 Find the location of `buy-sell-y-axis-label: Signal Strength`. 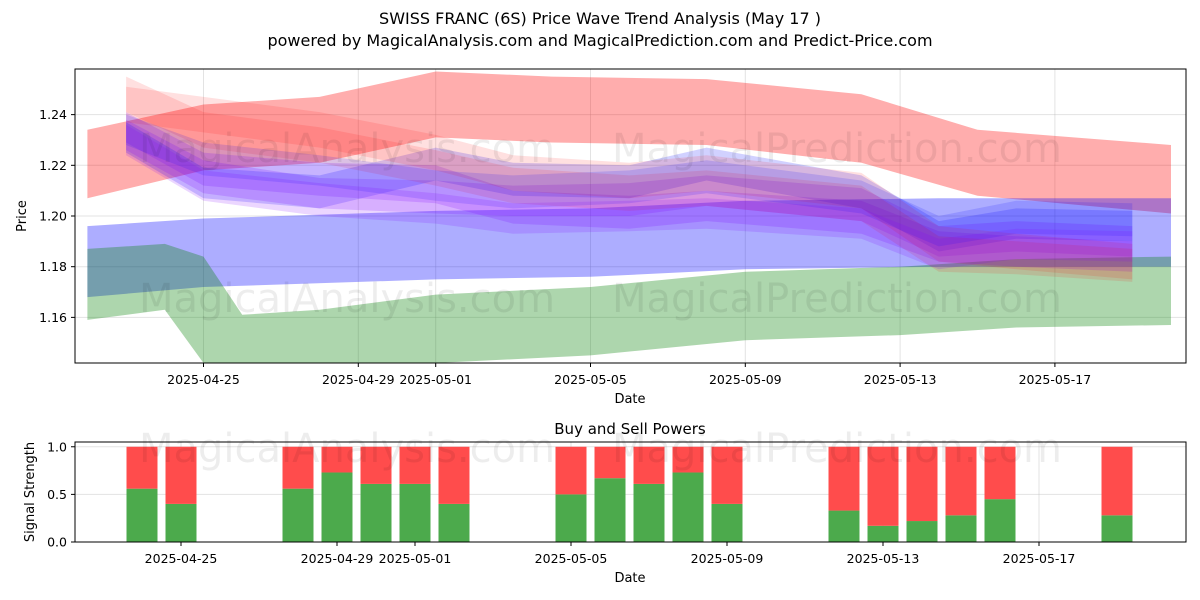

buy-sell-y-axis-label: Signal Strength is located at coordinates (30, 492).